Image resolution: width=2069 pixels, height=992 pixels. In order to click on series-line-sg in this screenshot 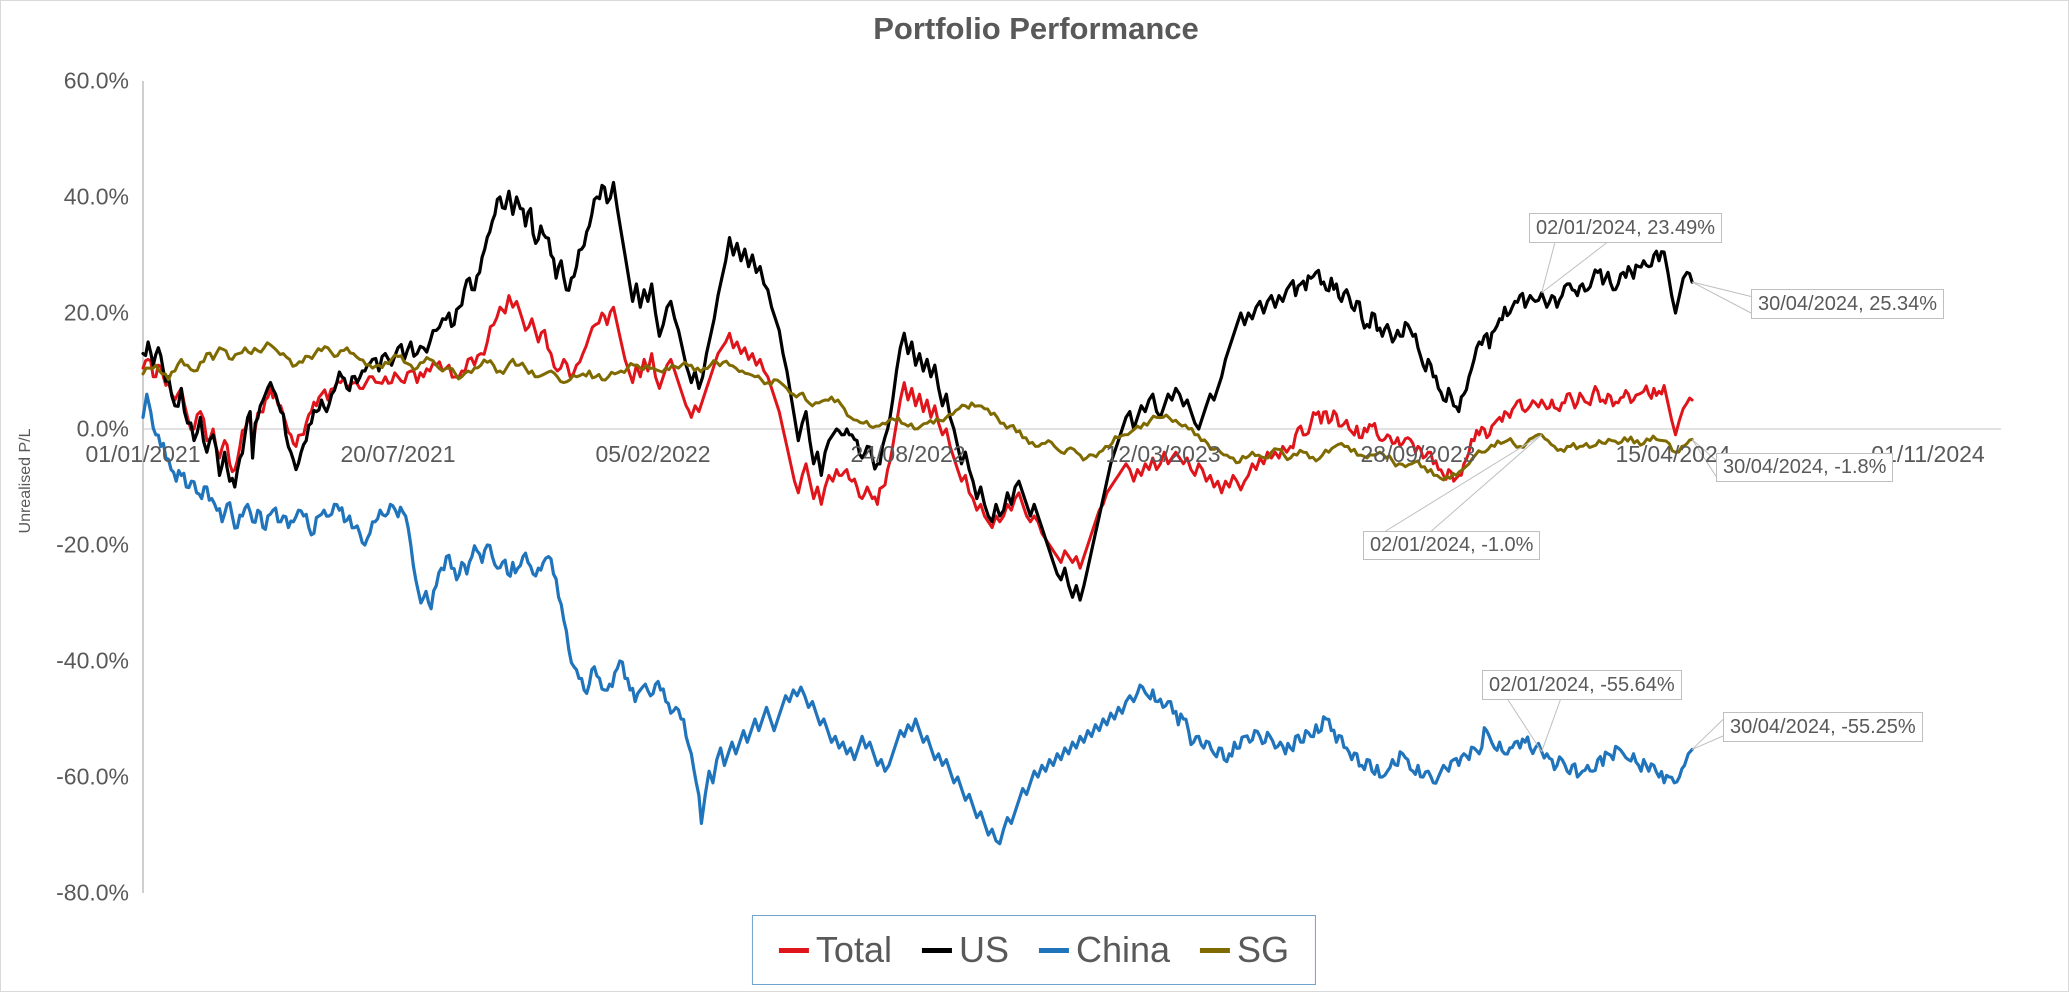, I will do `click(917, 411)`.